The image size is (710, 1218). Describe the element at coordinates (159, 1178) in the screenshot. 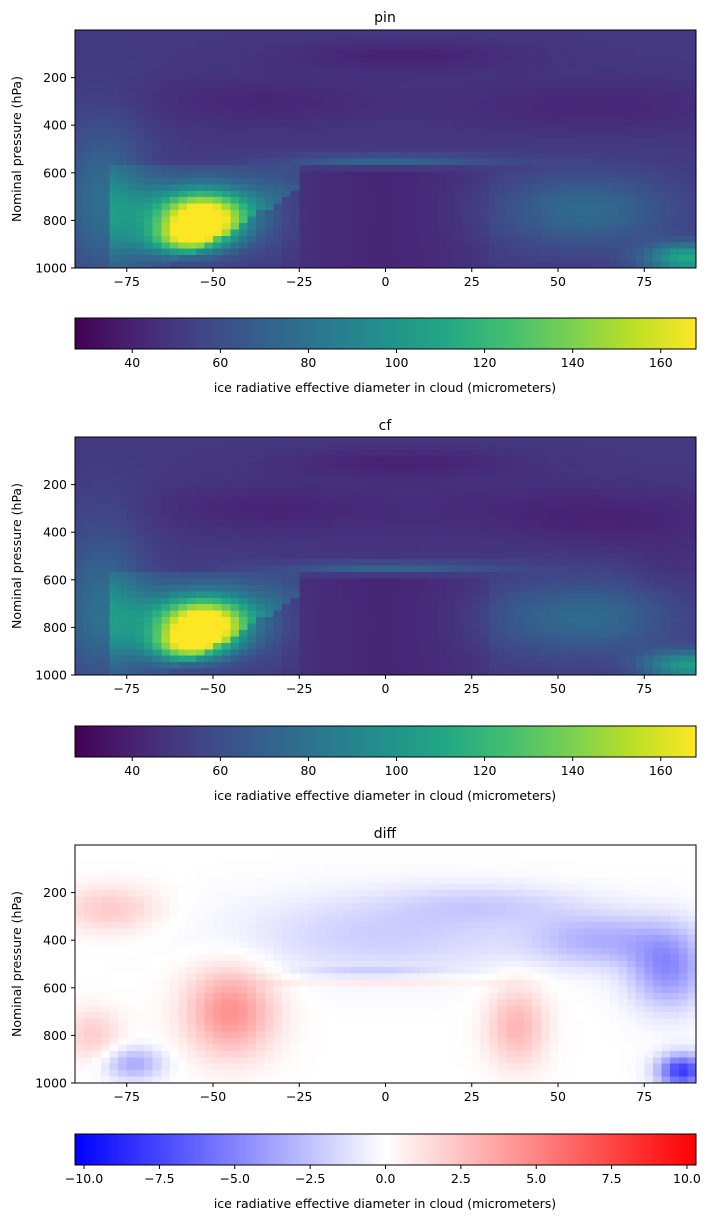

I see `colorbar-tick-label: −7.5` at that location.